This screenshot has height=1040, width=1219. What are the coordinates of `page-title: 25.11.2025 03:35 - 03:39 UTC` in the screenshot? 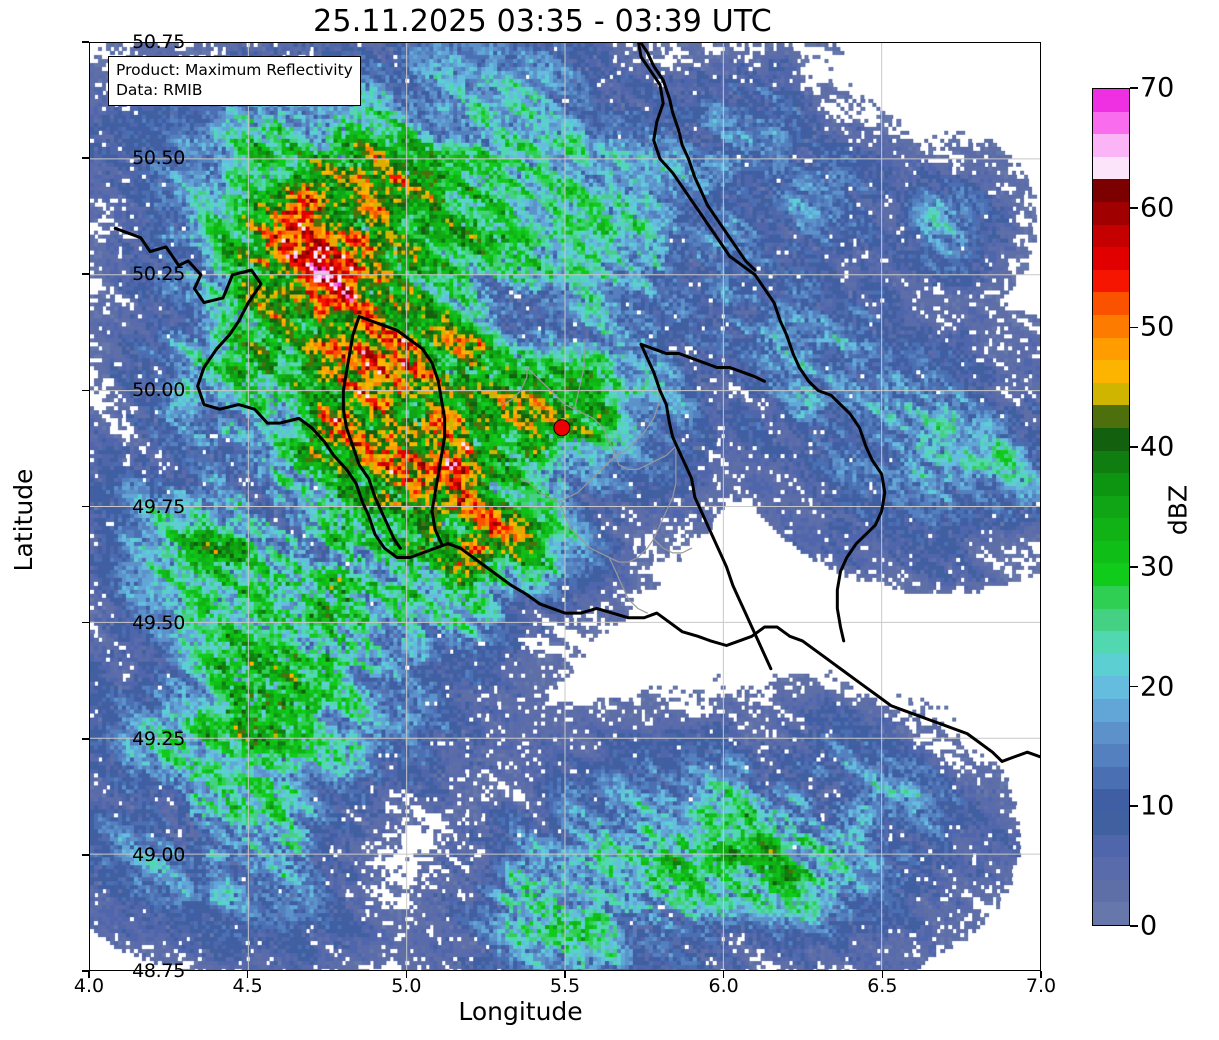 It's located at (542, 21).